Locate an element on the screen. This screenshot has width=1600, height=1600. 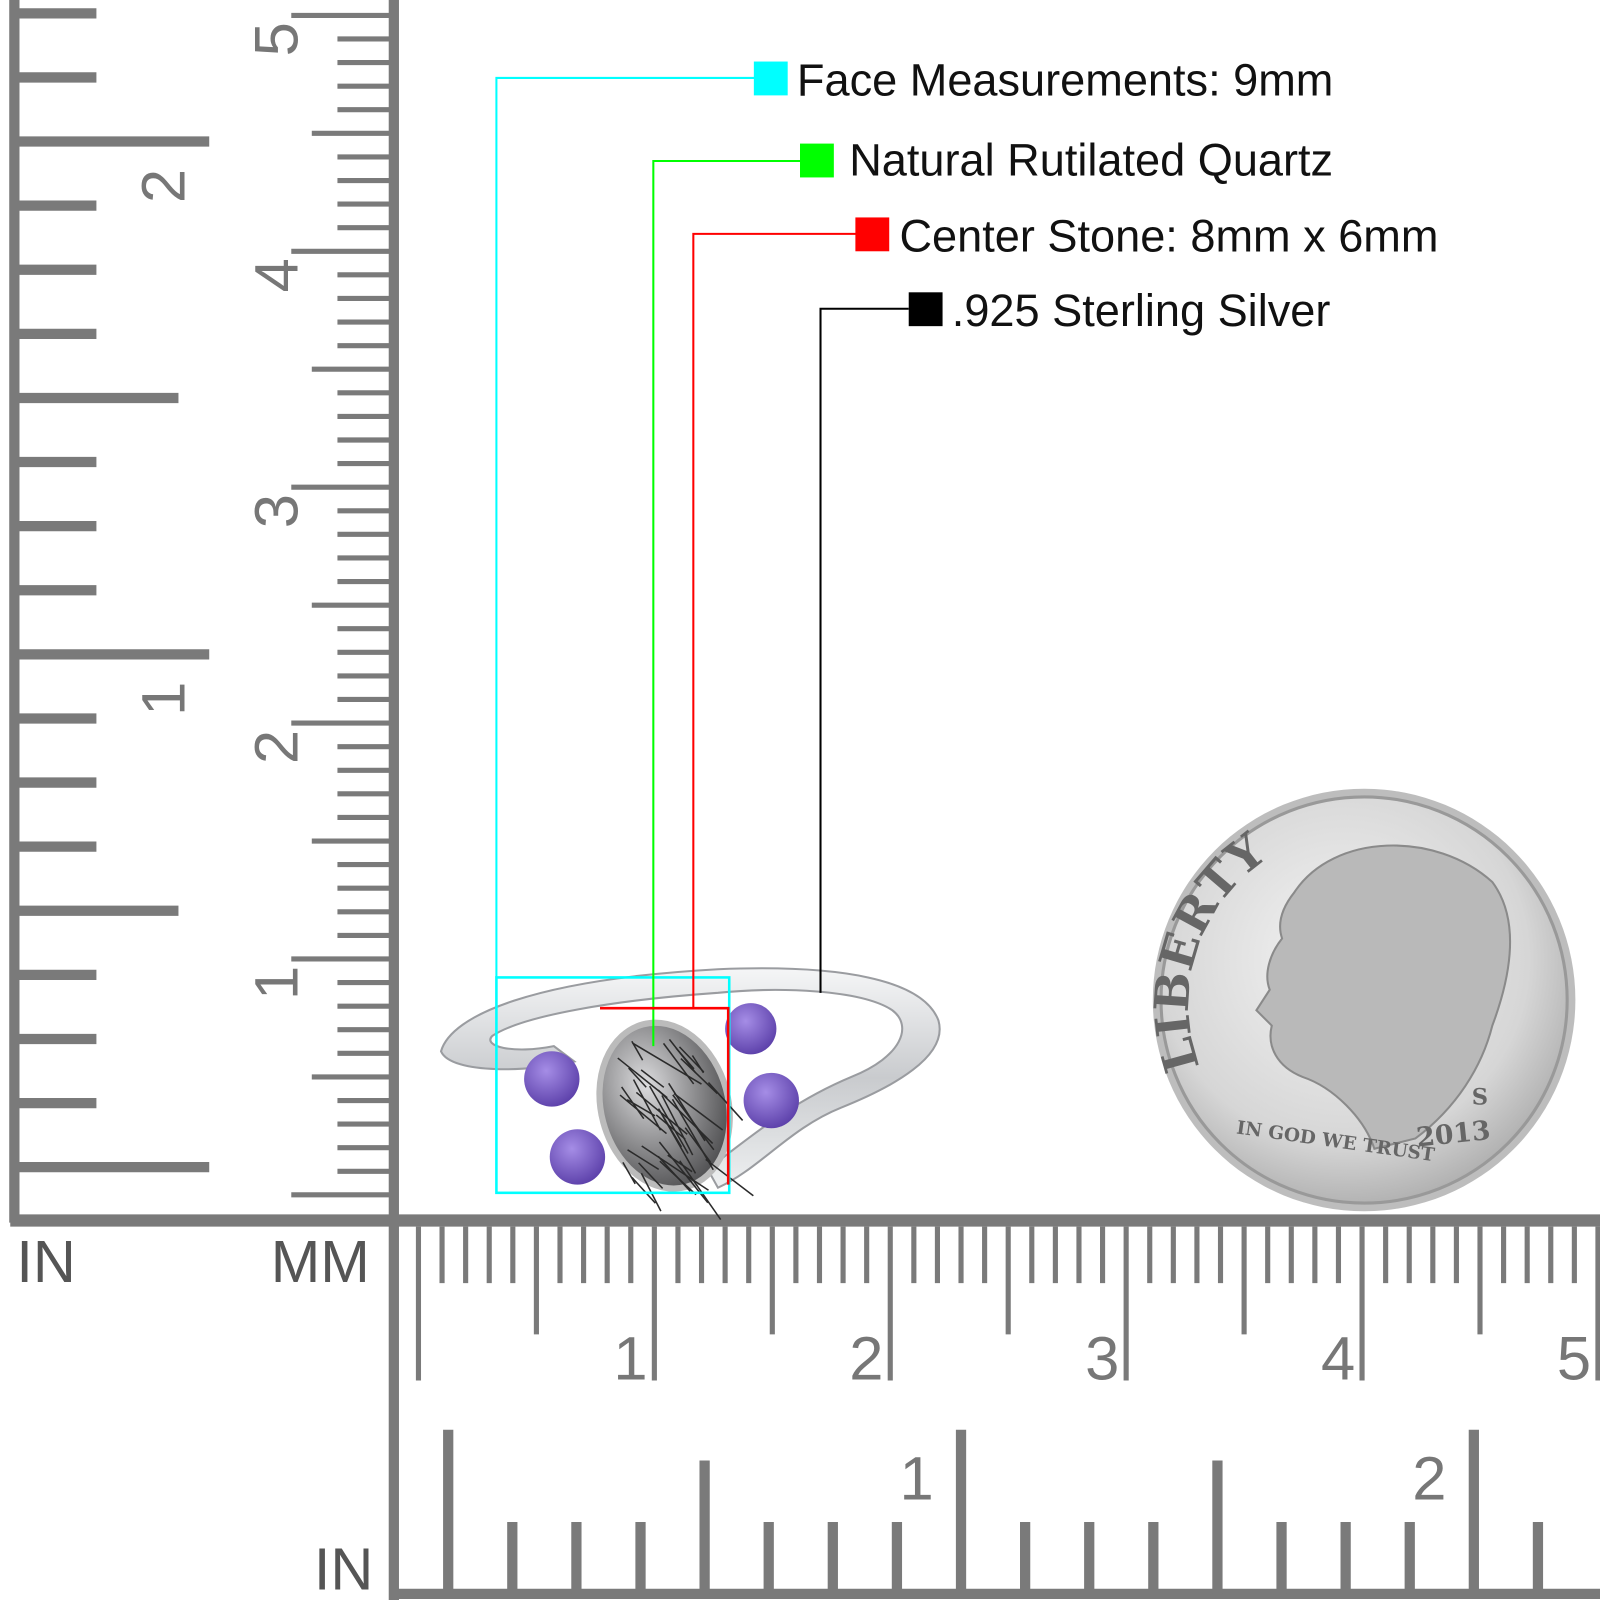
bottom-inch-unit-label: IN is located at coordinates (343, 1568).